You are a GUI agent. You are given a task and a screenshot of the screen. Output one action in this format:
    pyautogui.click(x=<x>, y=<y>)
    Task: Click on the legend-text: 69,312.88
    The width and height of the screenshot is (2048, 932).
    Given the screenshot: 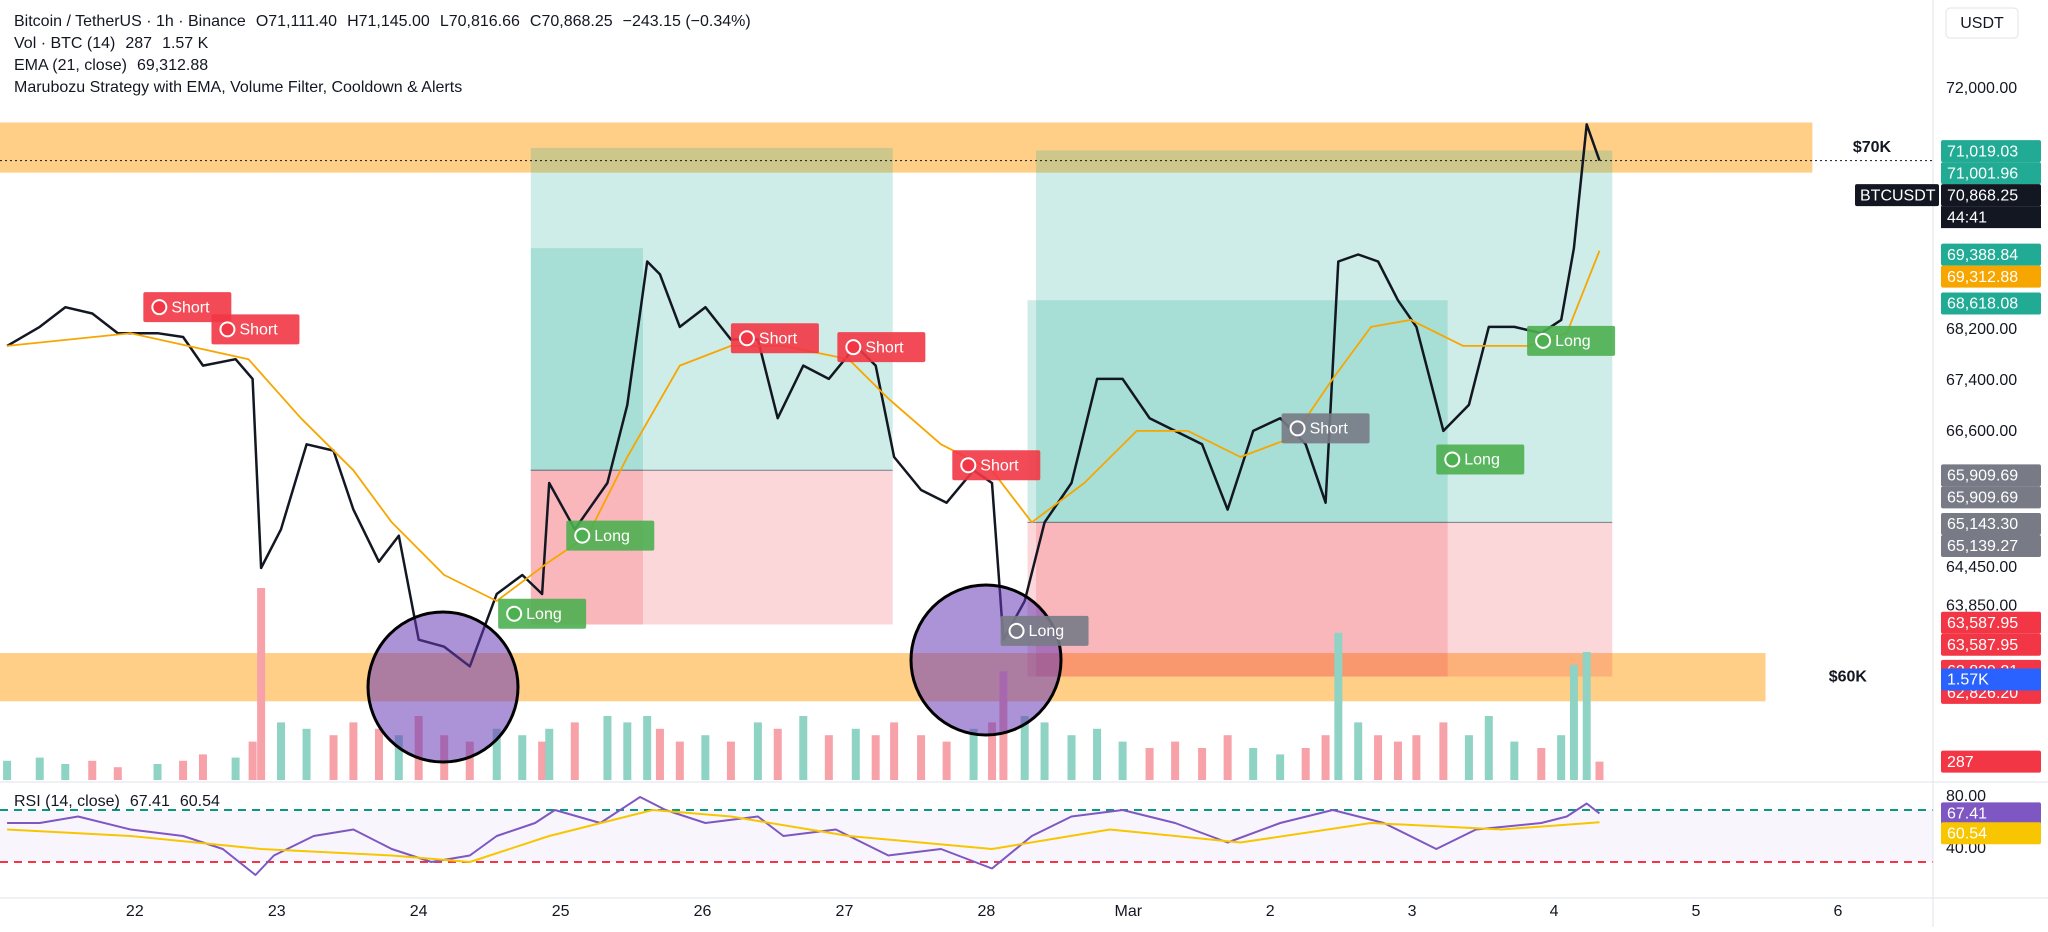 What is the action you would take?
    pyautogui.click(x=172, y=65)
    